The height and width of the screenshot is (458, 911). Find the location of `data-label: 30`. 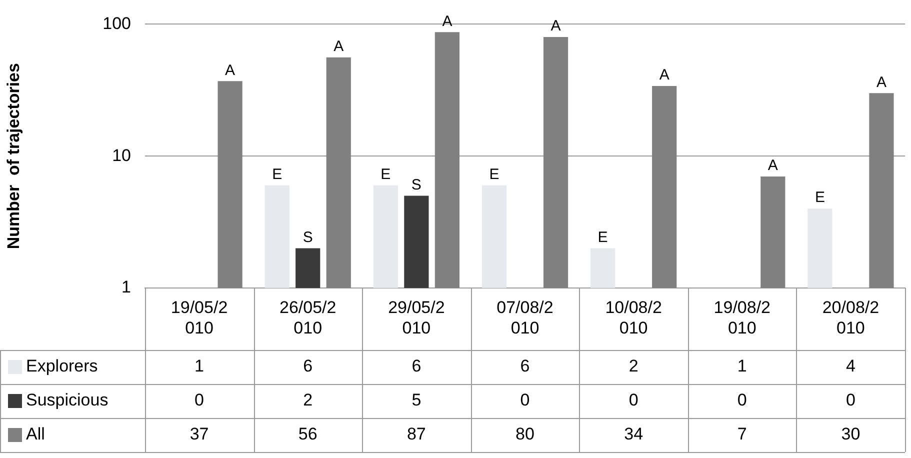

data-label: 30 is located at coordinates (850, 434).